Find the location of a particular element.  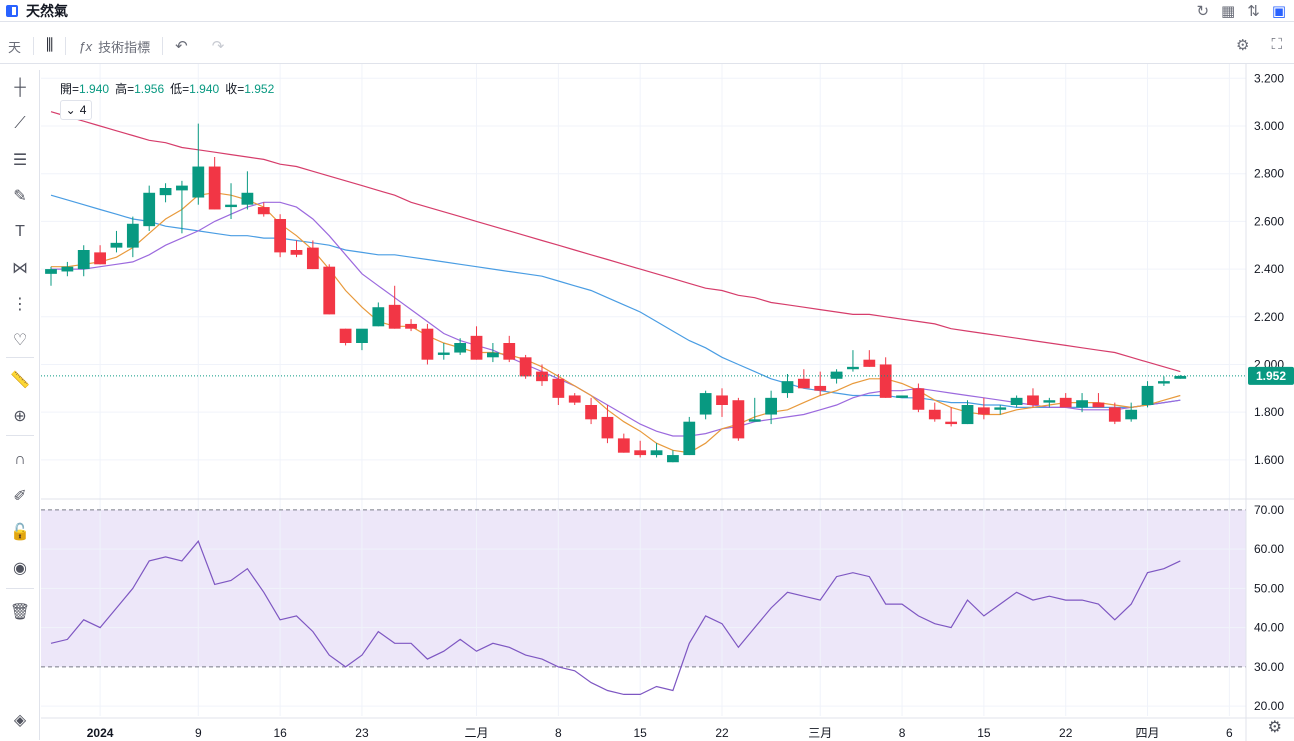

layers-icon: ◈ is located at coordinates (20, 720).